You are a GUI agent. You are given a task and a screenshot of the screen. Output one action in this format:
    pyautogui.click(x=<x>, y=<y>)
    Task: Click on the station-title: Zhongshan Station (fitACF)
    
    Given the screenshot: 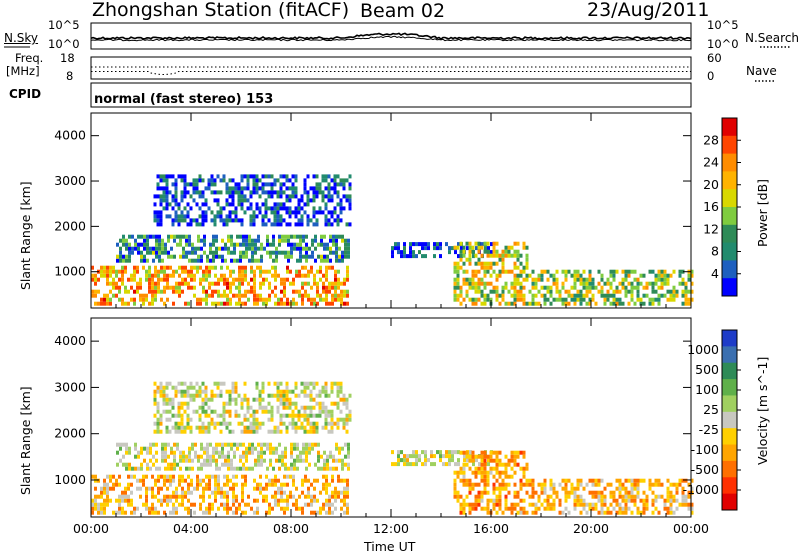 What is the action you would take?
    pyautogui.click(x=221, y=10)
    